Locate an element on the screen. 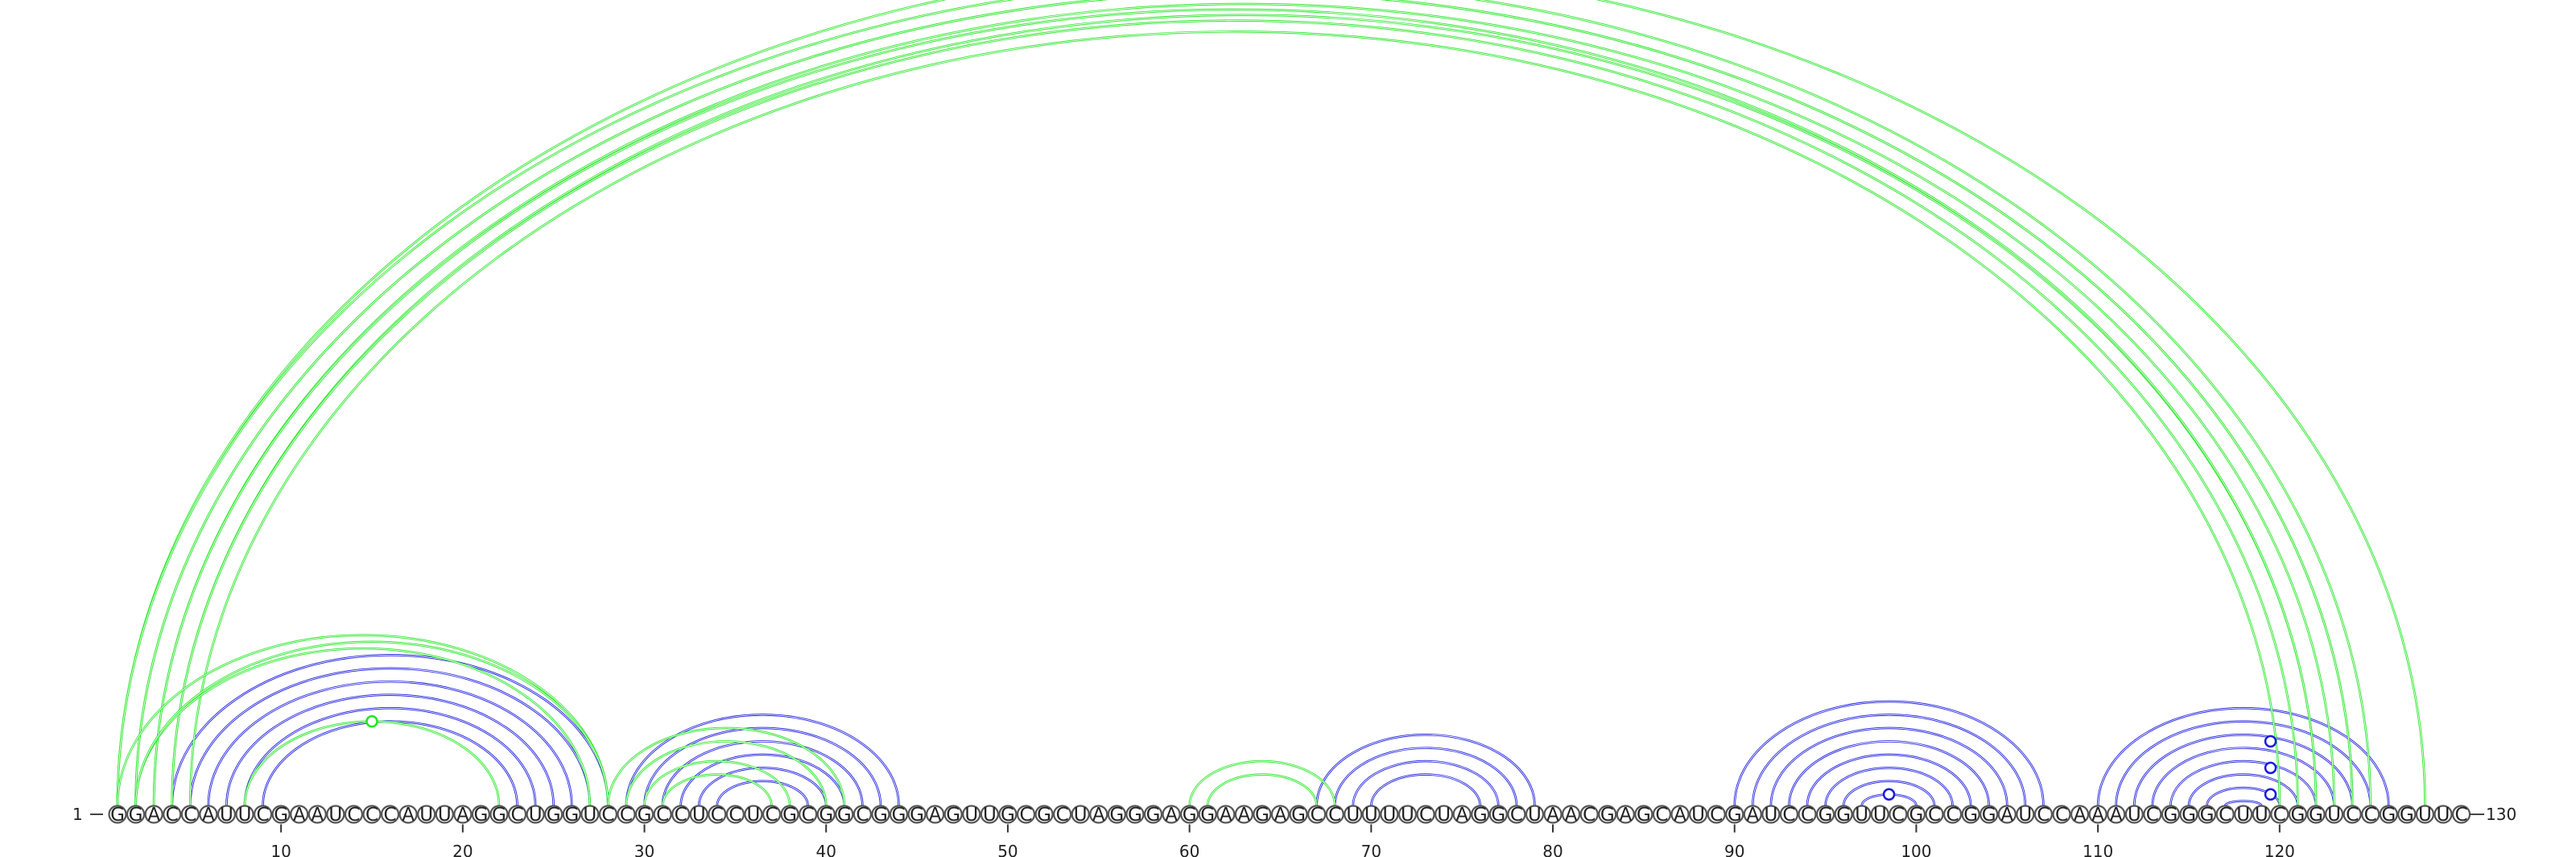 The image size is (2576, 857). green-arc-marker is located at coordinates (371, 721).